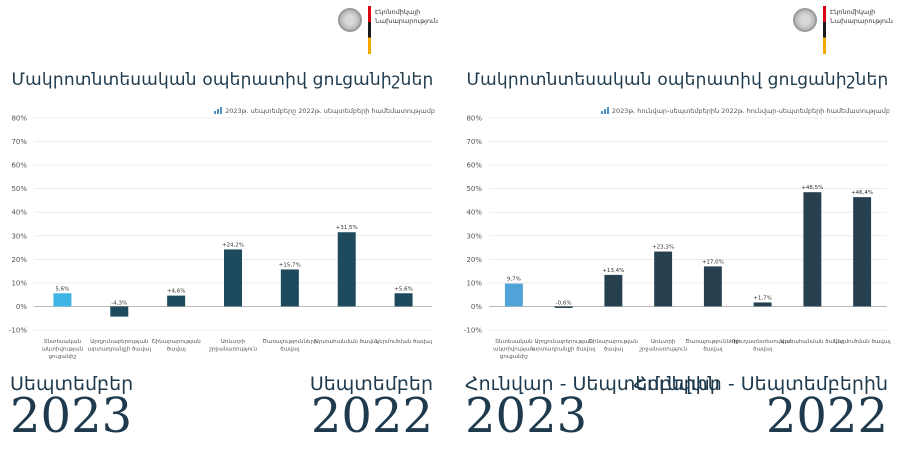 The width and height of the screenshot is (900, 450). What do you see at coordinates (72, 384) in the screenshot?
I see `period-label-left: Սեպտեմբեր` at bounding box center [72, 384].